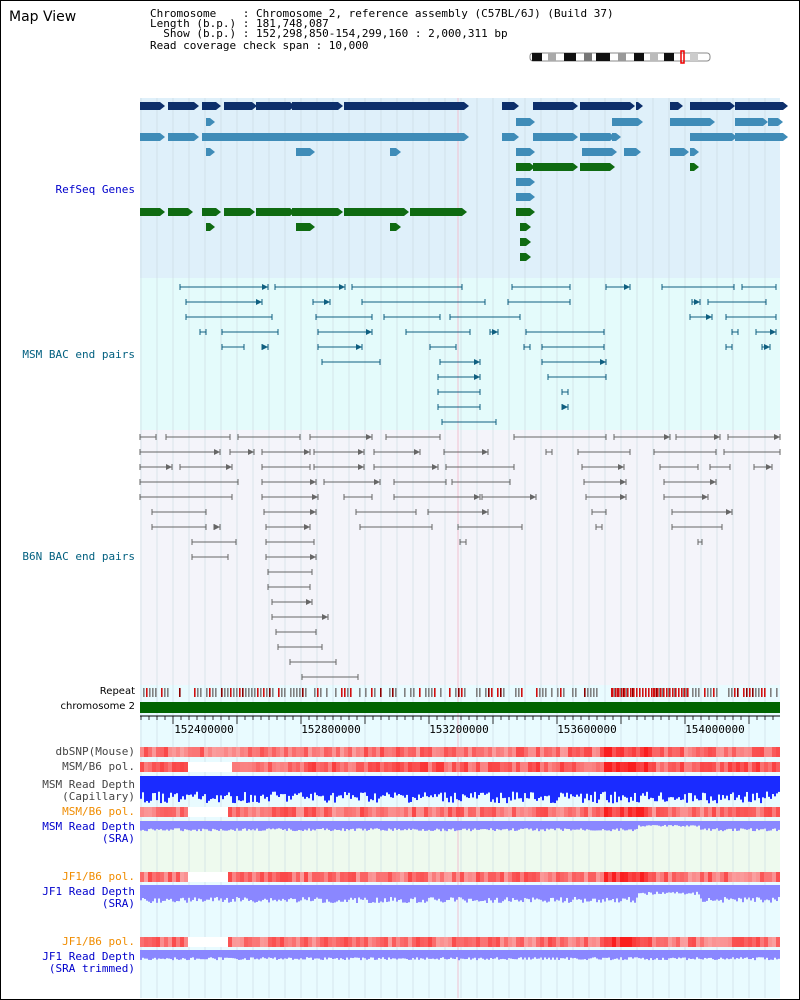  I want to click on jf1-b6-pol-label-2: JF1/B6 pol., so click(98, 941).